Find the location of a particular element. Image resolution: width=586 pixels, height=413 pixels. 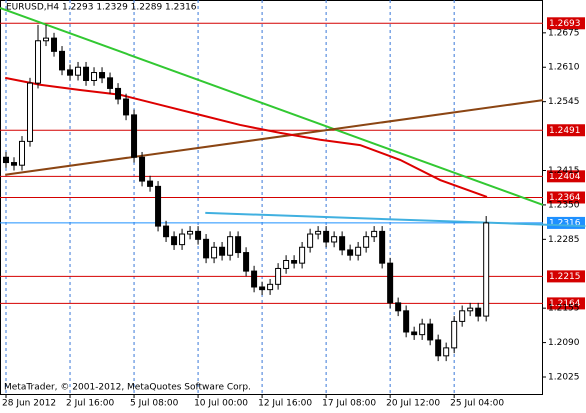

level-label: 1.2491 is located at coordinates (565, 131).